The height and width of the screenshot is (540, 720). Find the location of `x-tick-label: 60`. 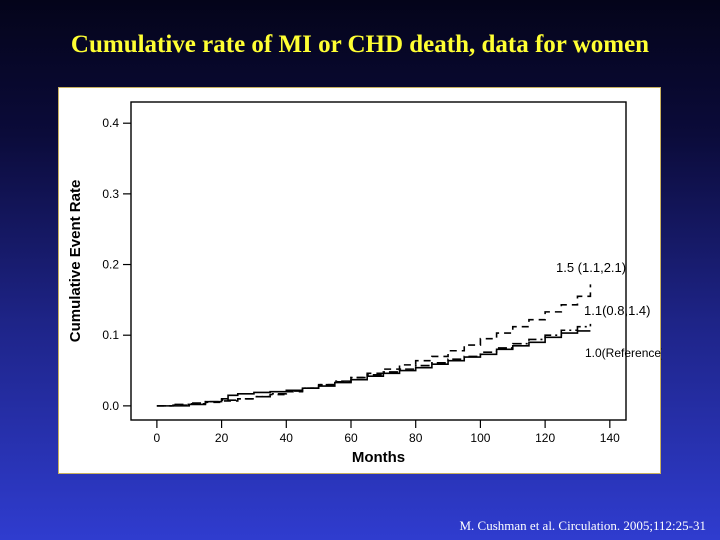

x-tick-label: 60 is located at coordinates (351, 438).